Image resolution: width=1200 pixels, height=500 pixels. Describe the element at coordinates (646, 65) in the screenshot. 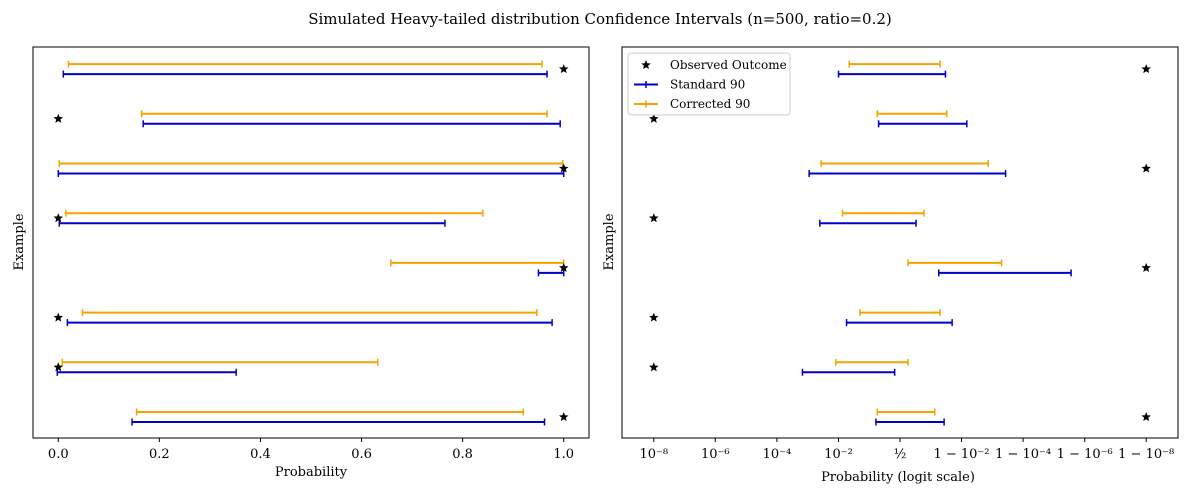

I see `legend-star-marker` at that location.